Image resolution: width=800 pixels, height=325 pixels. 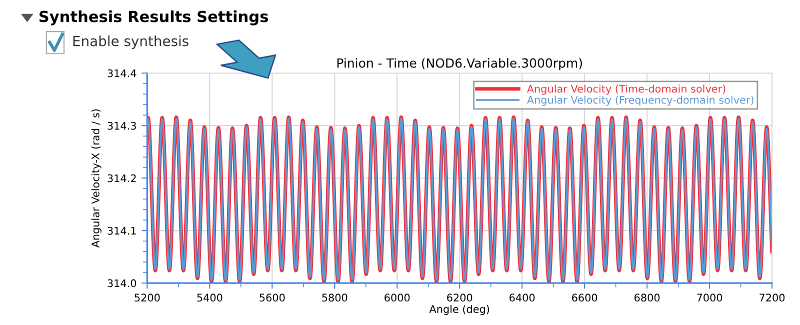 I want to click on x-tick-label: 6000, so click(x=397, y=298).